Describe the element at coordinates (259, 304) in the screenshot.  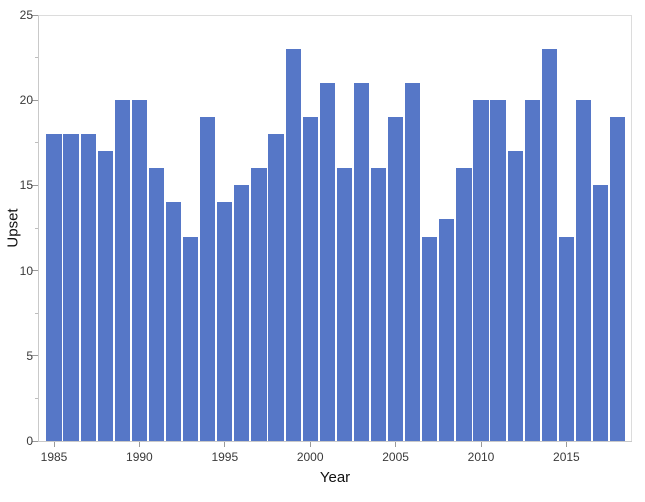
I see `bar-1997` at that location.